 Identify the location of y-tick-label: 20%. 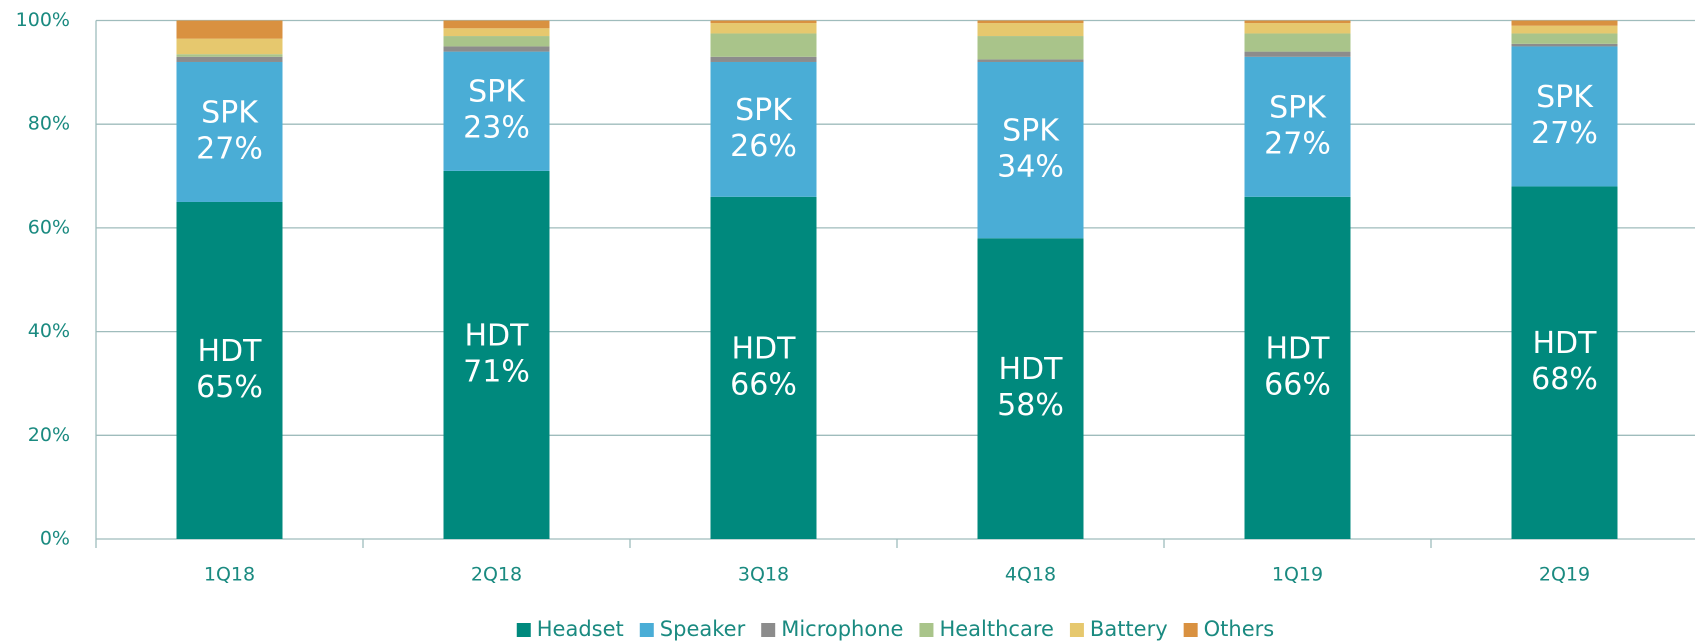
(49, 435).